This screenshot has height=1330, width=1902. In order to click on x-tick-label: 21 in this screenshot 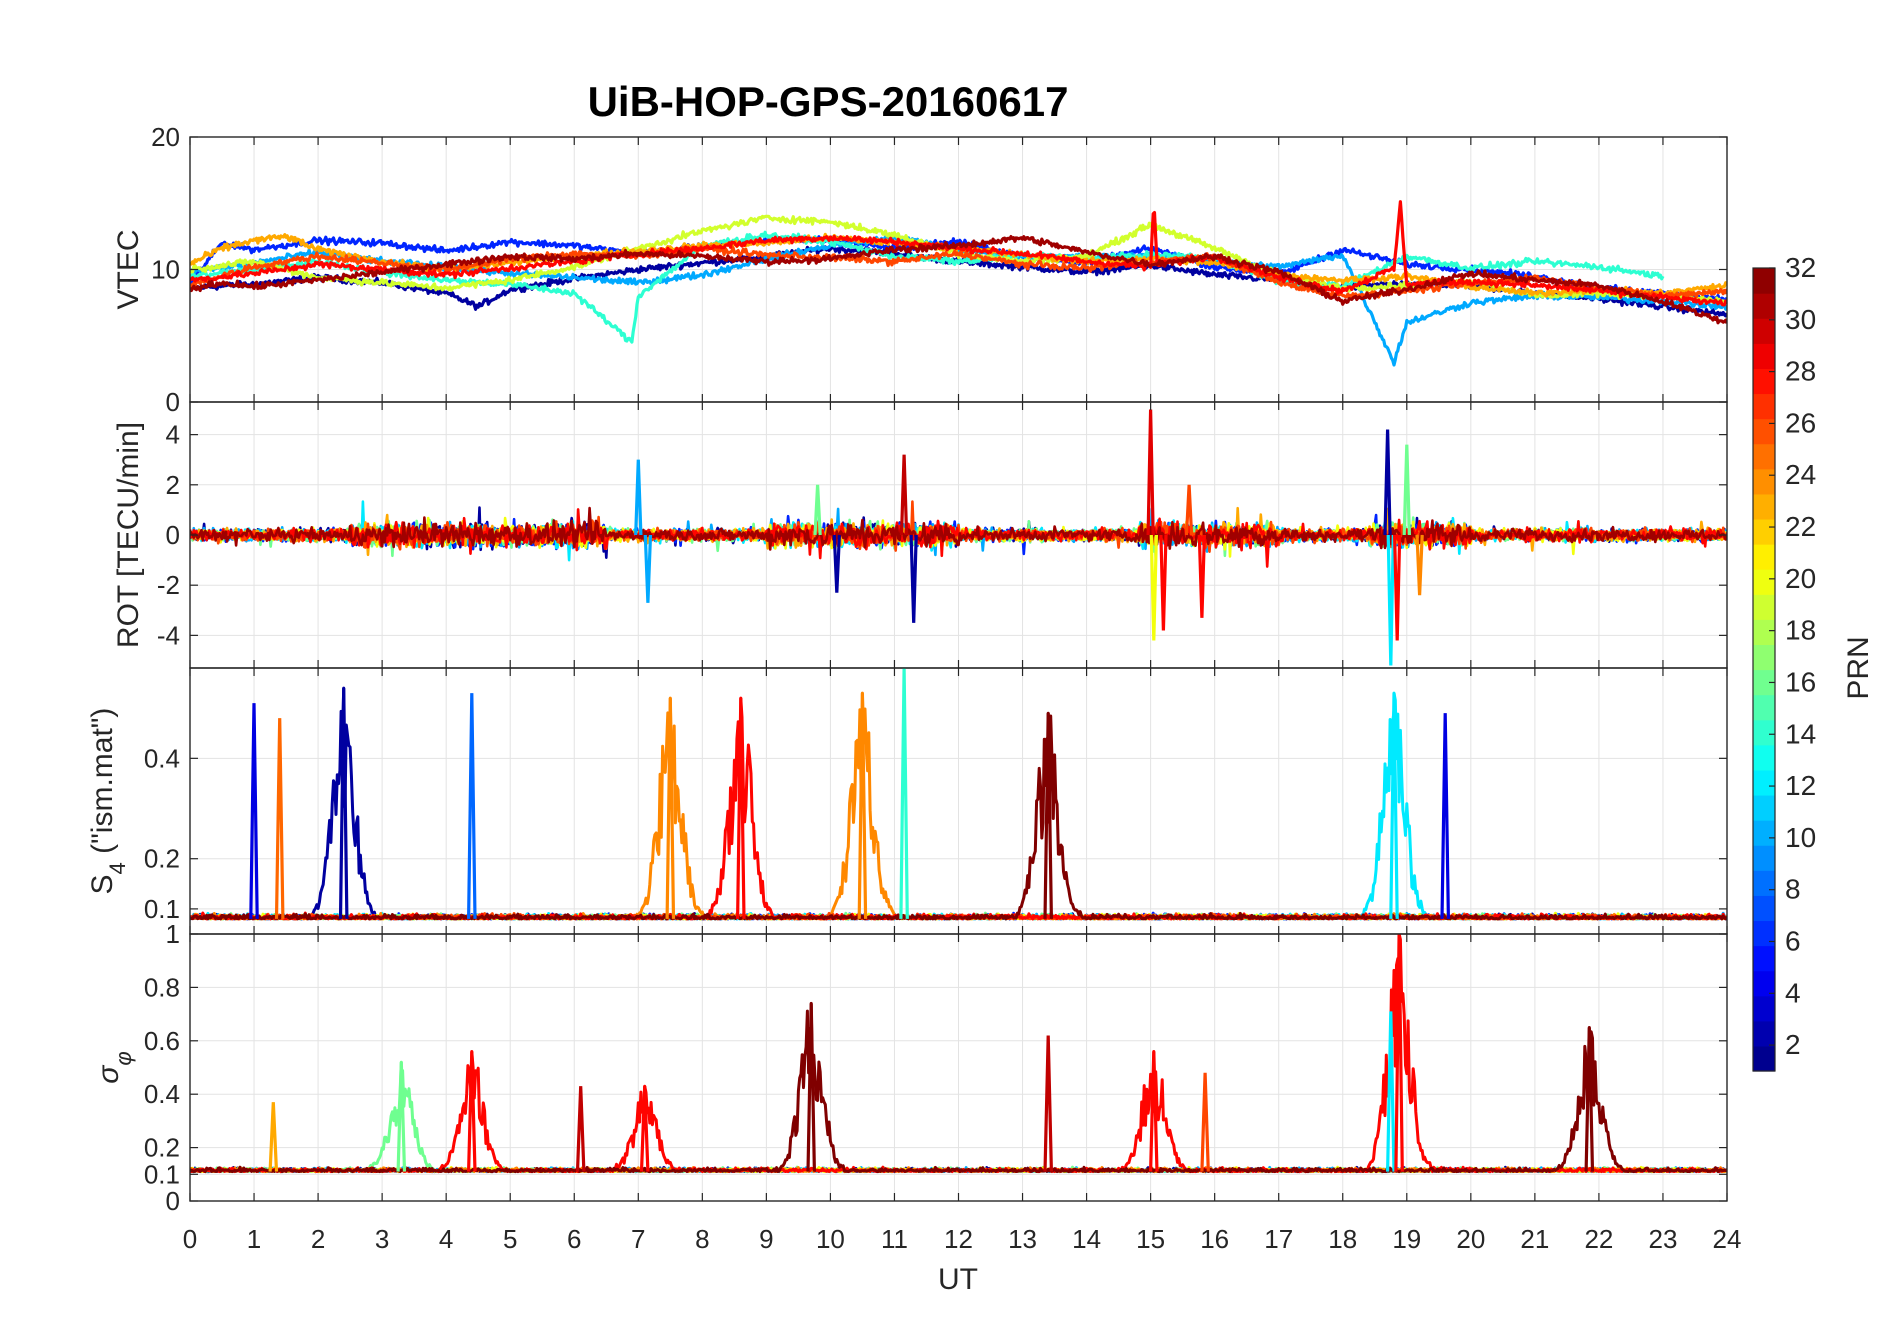, I will do `click(1534, 1239)`.